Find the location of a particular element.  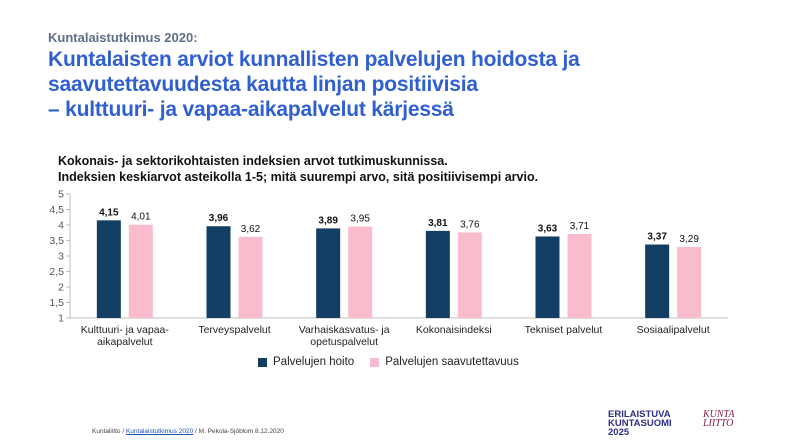

logo1-line-1: ERILAISTUVA is located at coordinates (639, 414).